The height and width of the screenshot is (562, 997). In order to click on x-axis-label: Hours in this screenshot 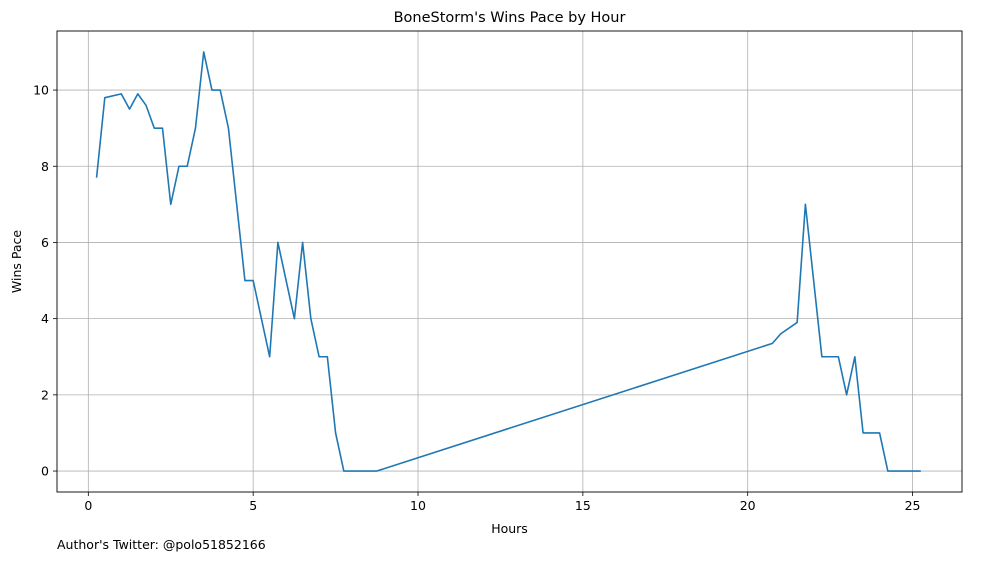, I will do `click(509, 528)`.